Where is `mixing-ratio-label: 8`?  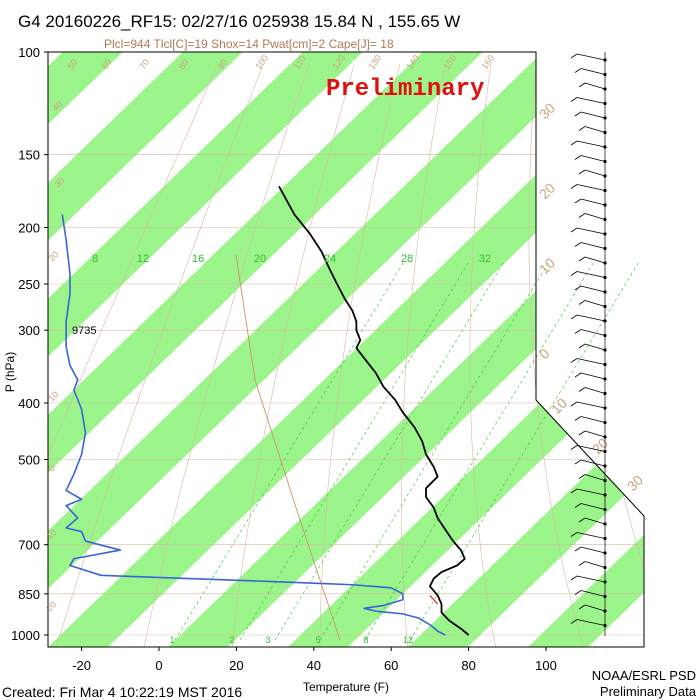
mixing-ratio-label: 8 is located at coordinates (95, 259).